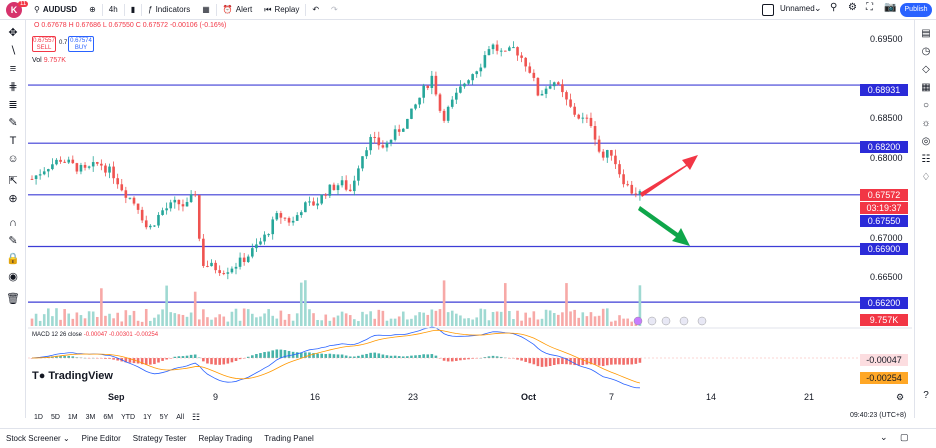  Describe the element at coordinates (13, 159) in the screenshot. I see `smiley-icon: ☺` at that location.